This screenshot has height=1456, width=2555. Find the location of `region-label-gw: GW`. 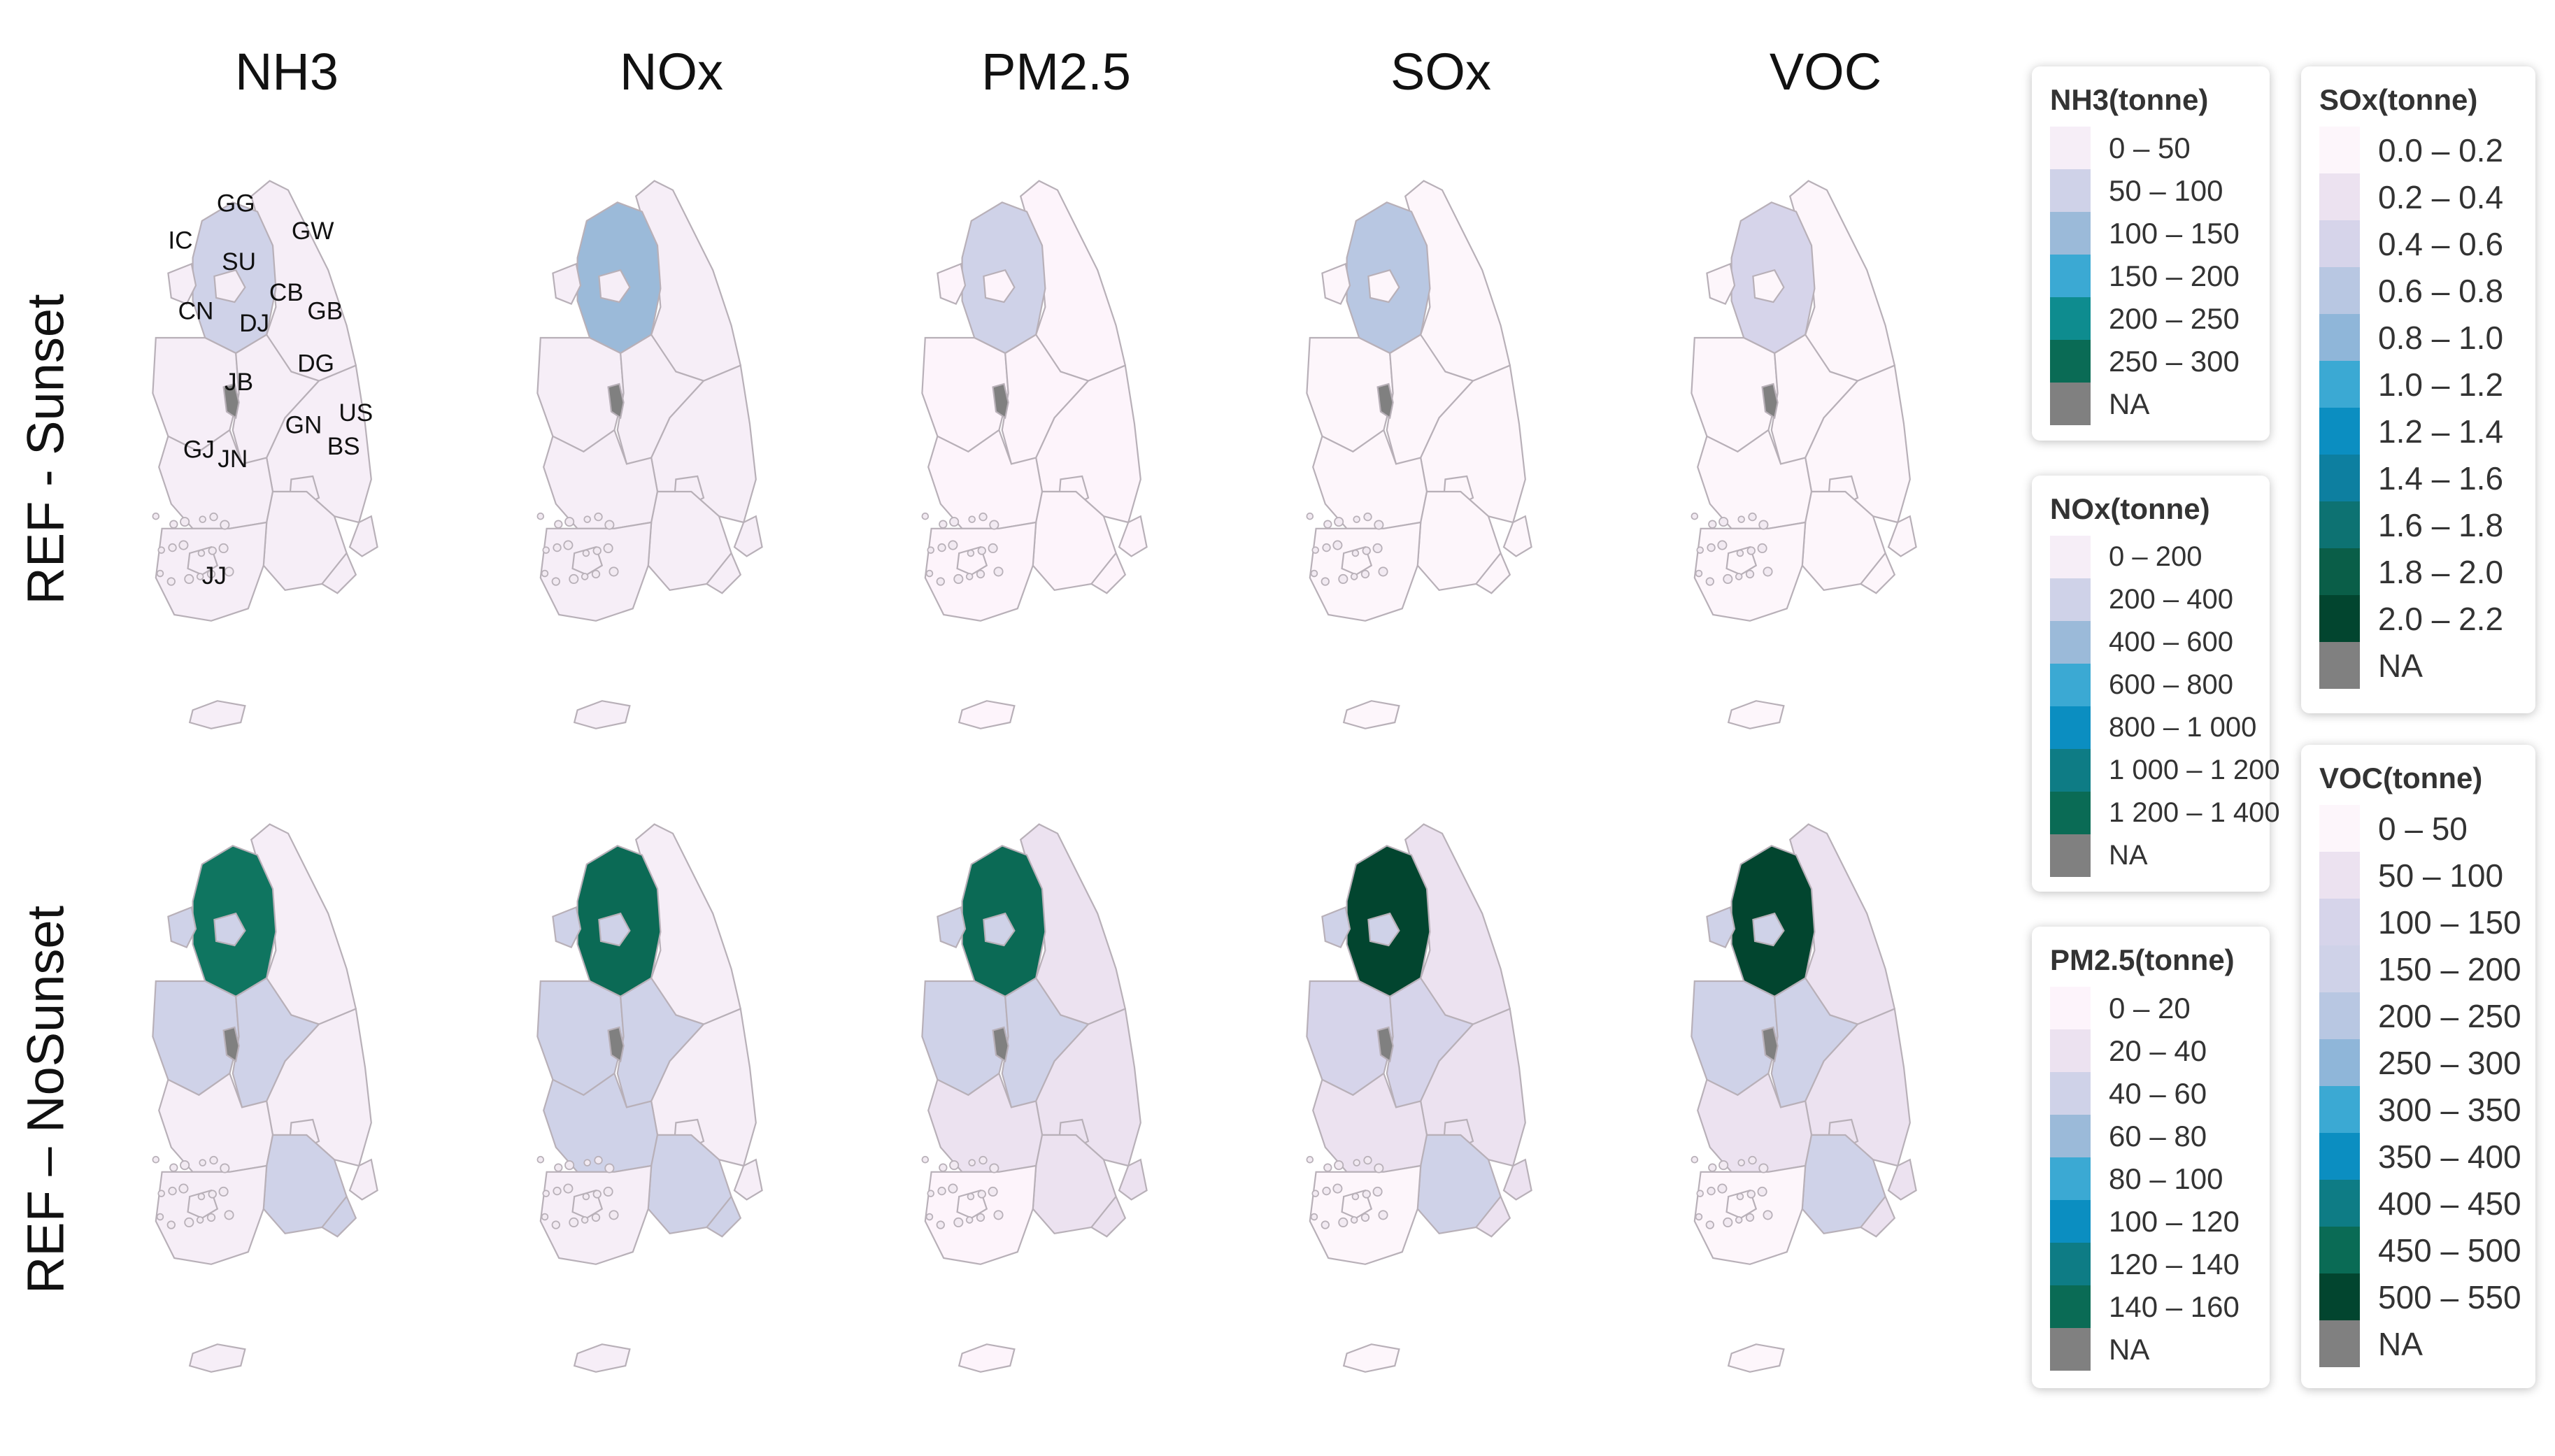

region-label-gw: GW is located at coordinates (313, 231).